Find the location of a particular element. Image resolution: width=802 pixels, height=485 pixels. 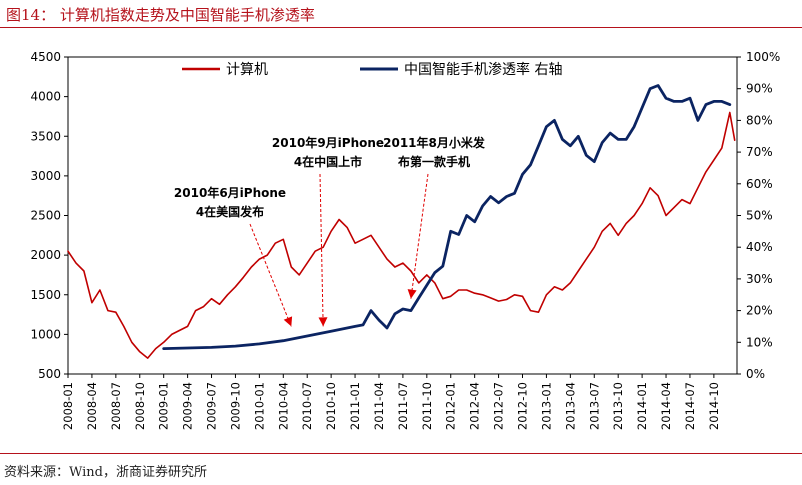

x-tick-label: 2008-01 is located at coordinates (68, 406).